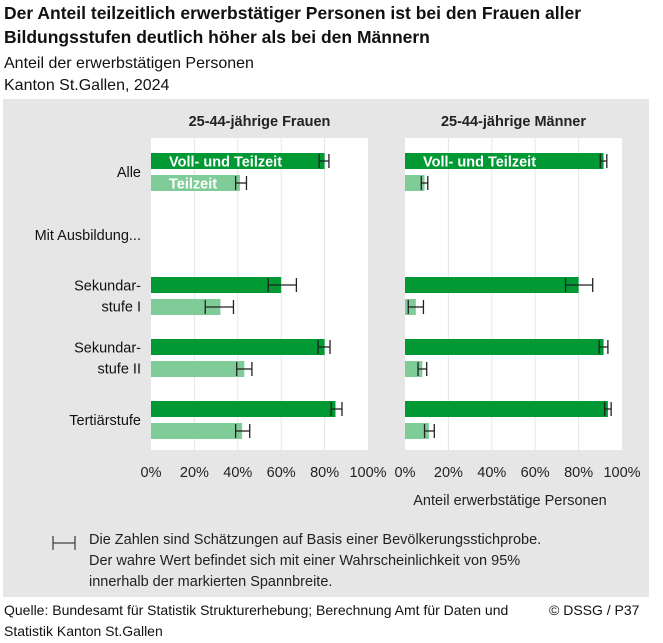 The width and height of the screenshot is (663, 643). Describe the element at coordinates (105, 421) in the screenshot. I see `category-label: Tertiärstufe` at that location.